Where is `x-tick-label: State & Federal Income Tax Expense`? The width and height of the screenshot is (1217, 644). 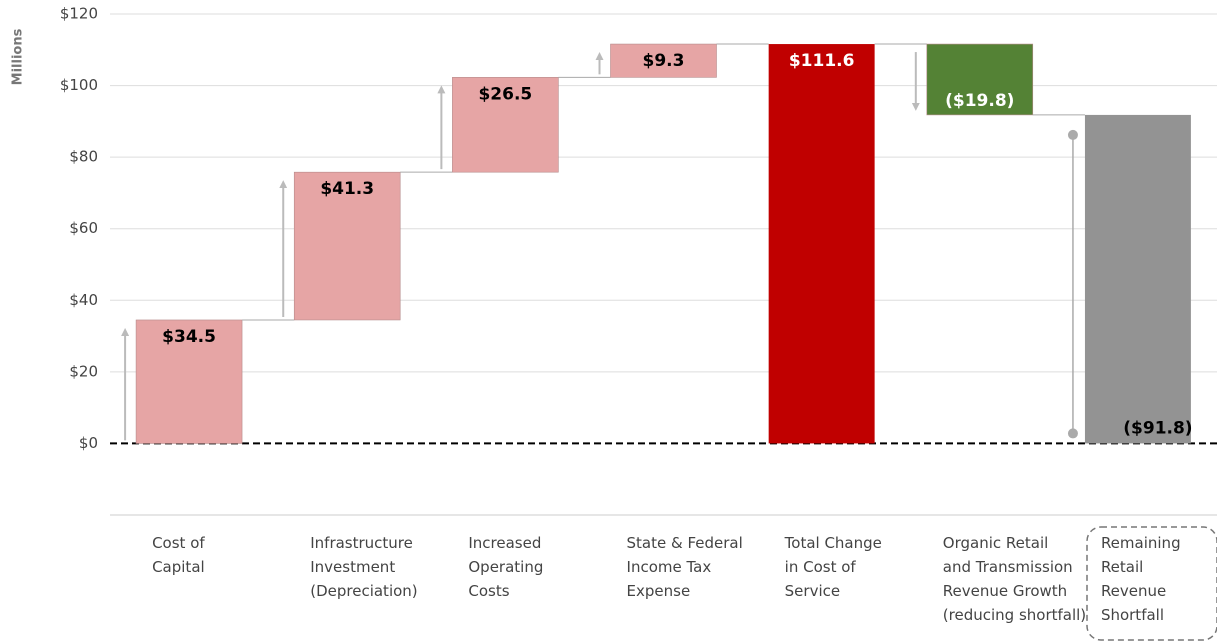 x-tick-label: State & Federal Income Tax Expense is located at coordinates (685, 567).